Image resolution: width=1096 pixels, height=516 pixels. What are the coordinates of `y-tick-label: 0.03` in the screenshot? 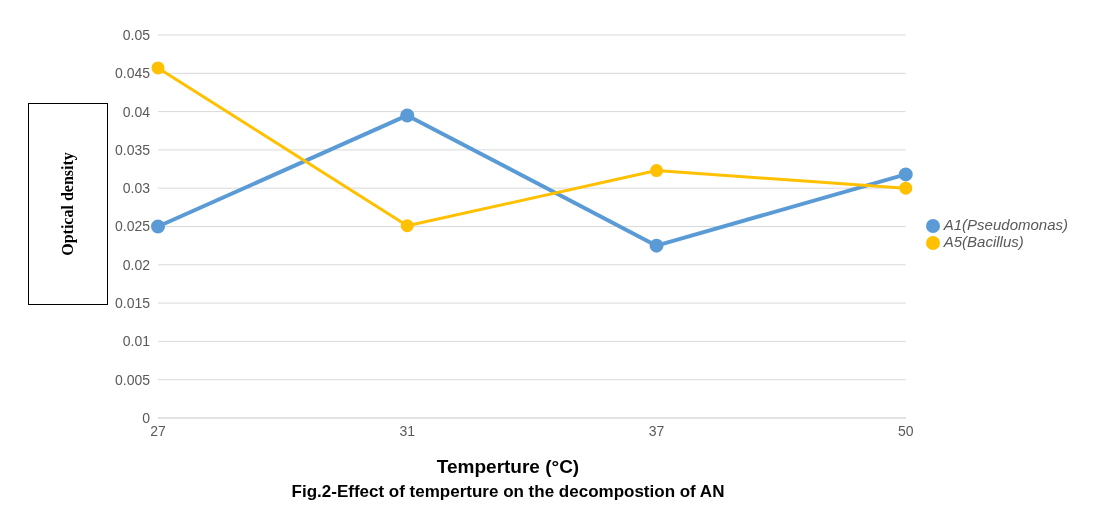 It's located at (136, 188).